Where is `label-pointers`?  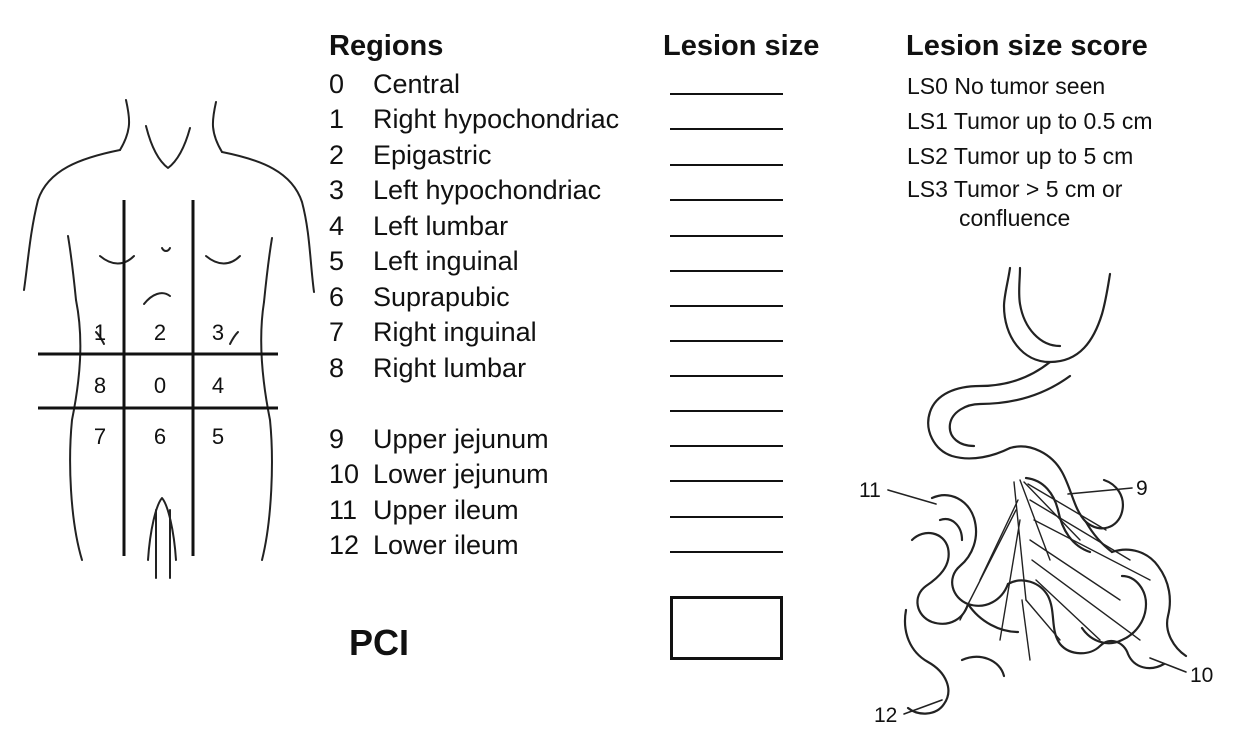 label-pointers is located at coordinates (1037, 601).